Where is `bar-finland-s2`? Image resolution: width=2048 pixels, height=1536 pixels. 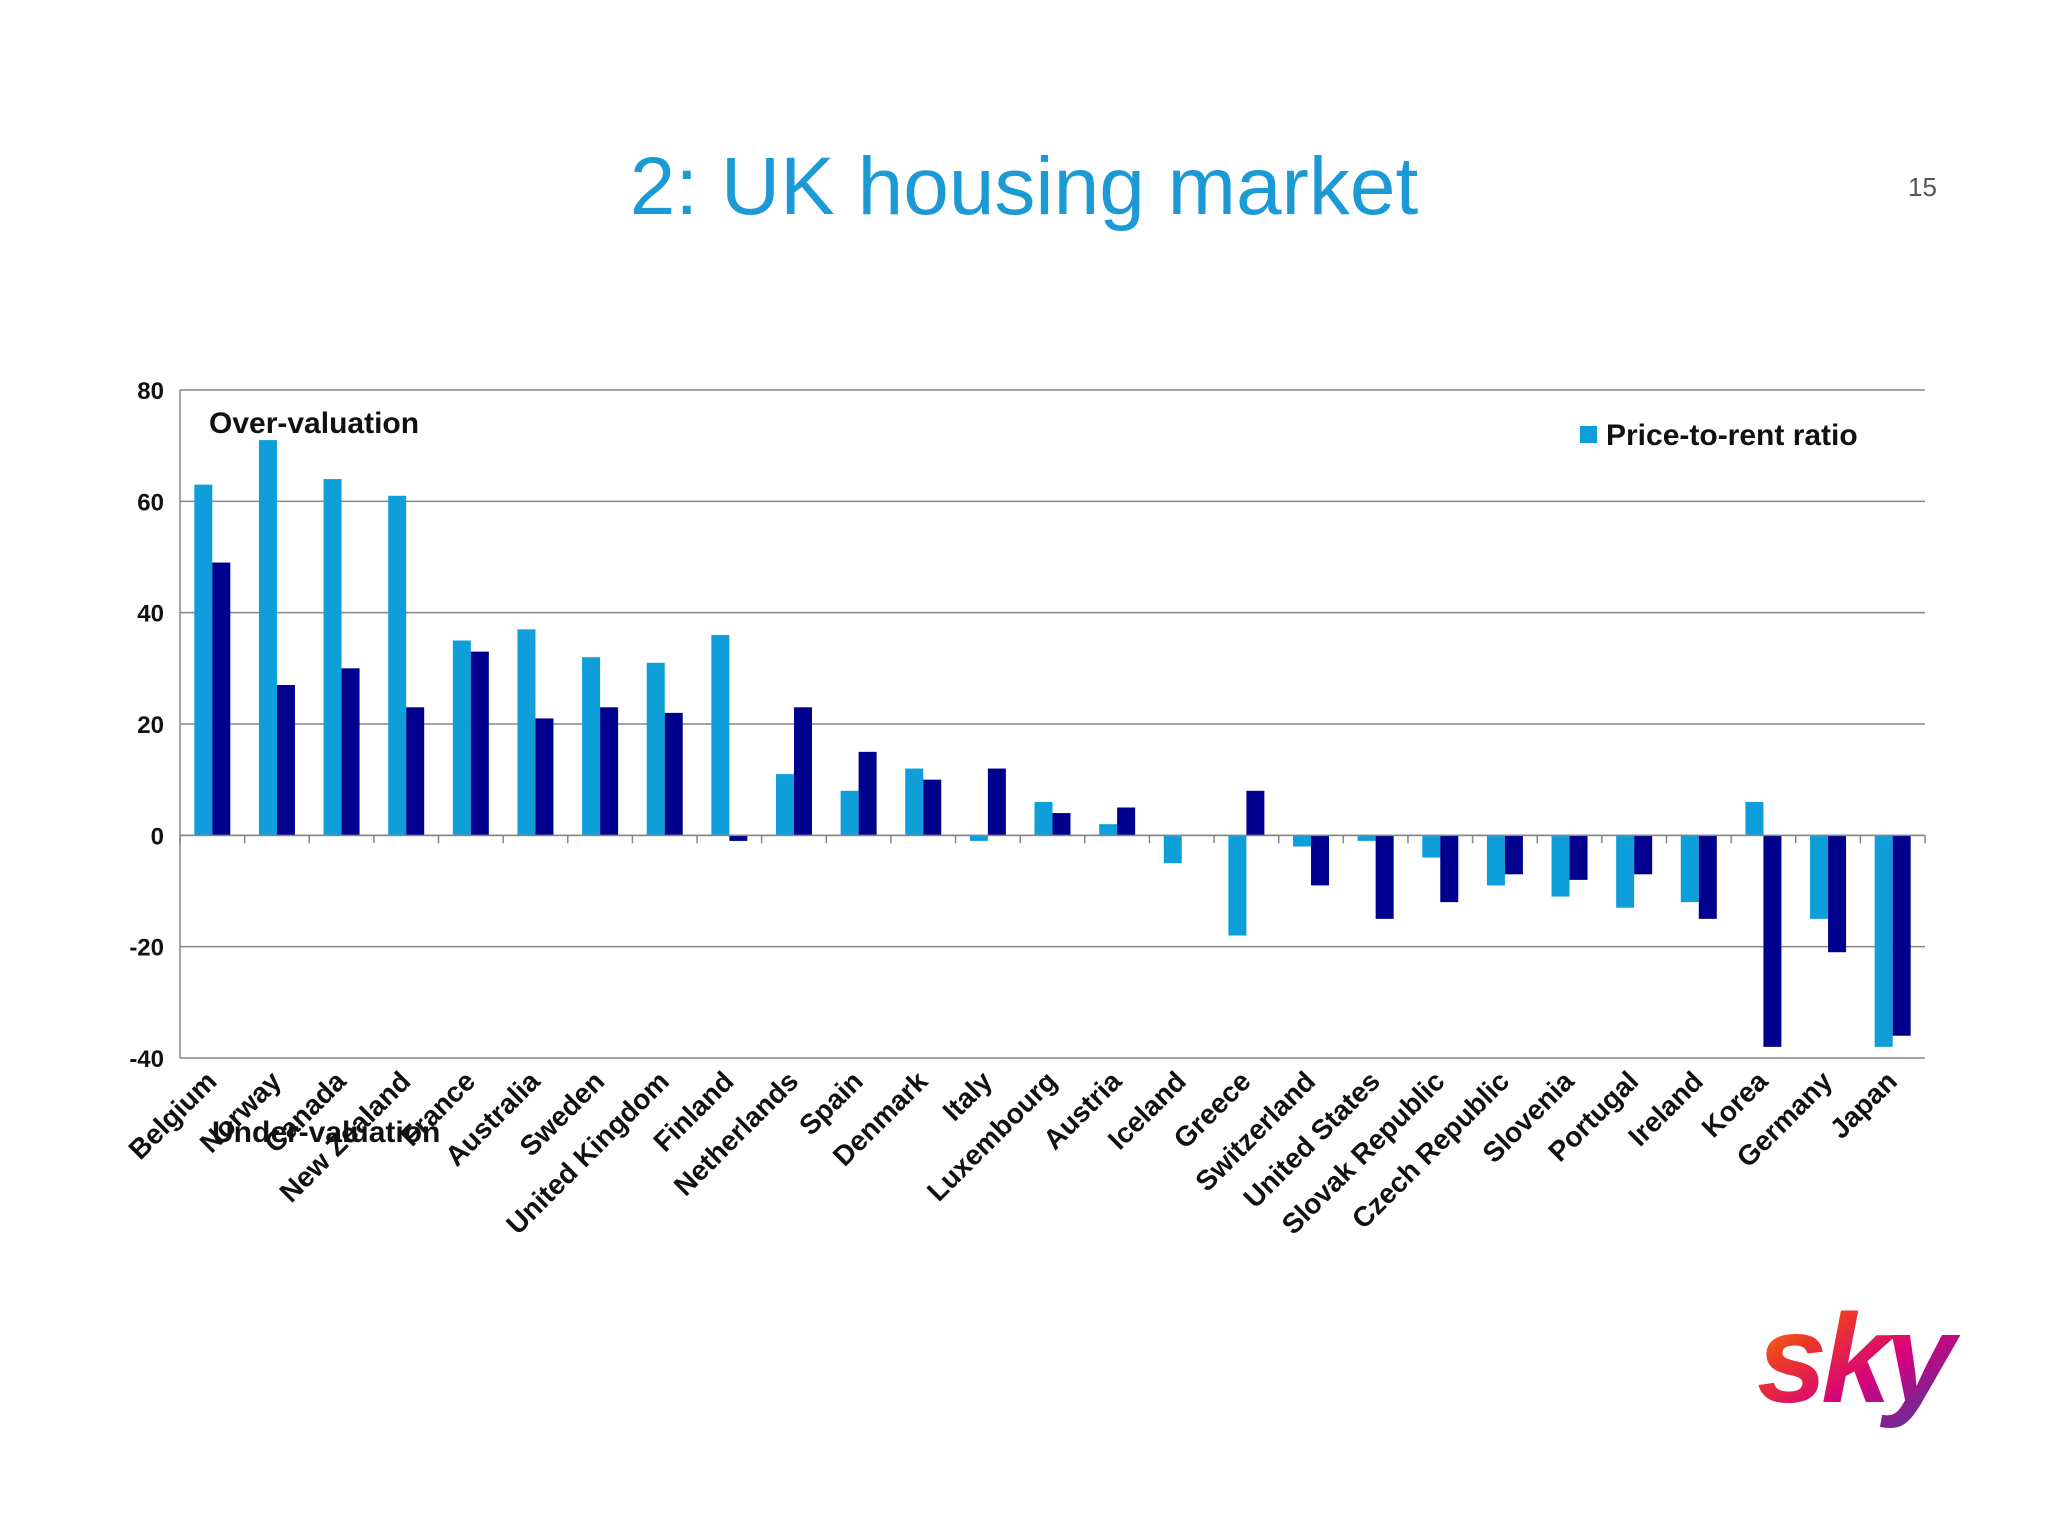
bar-finland-s2 is located at coordinates (738, 838).